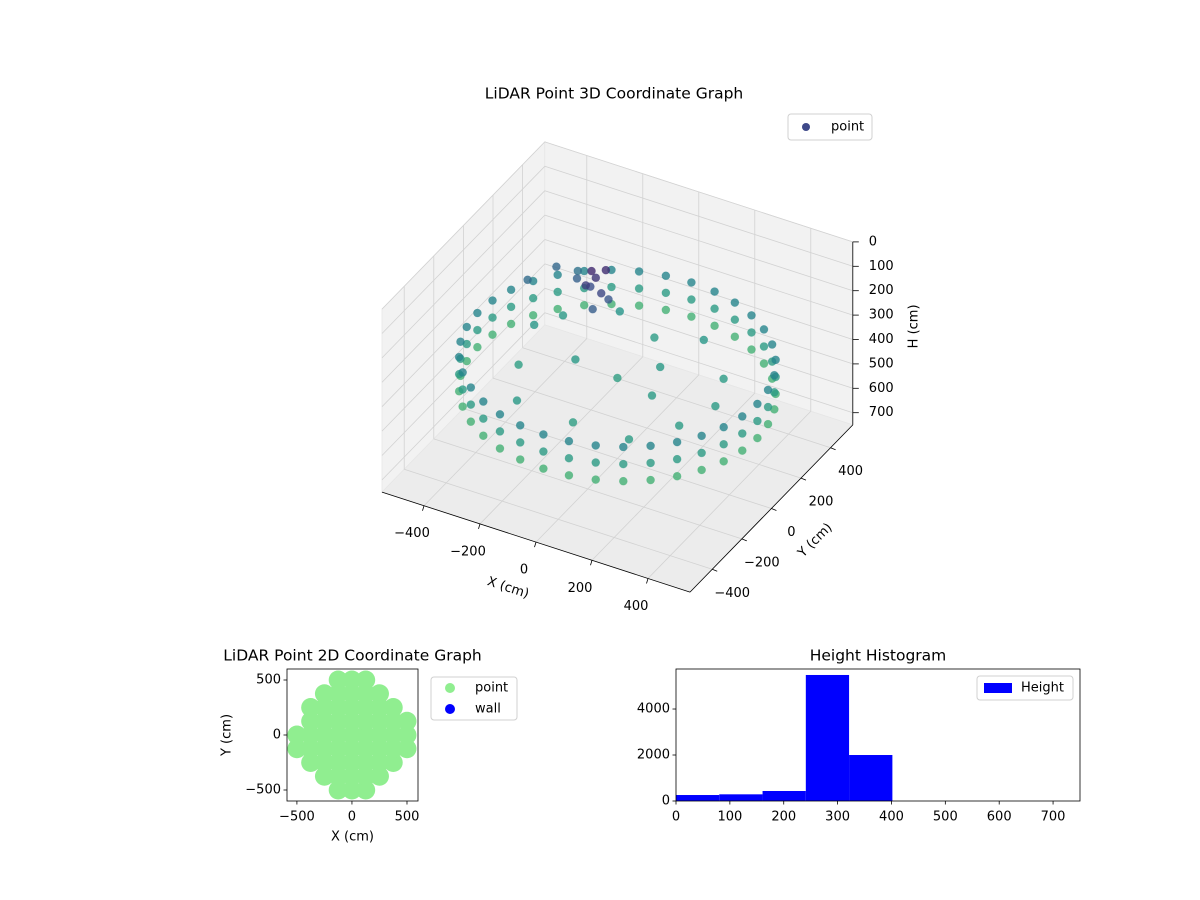  What do you see at coordinates (878, 656) in the screenshot?
I see `chart-title: Height Histogram` at bounding box center [878, 656].